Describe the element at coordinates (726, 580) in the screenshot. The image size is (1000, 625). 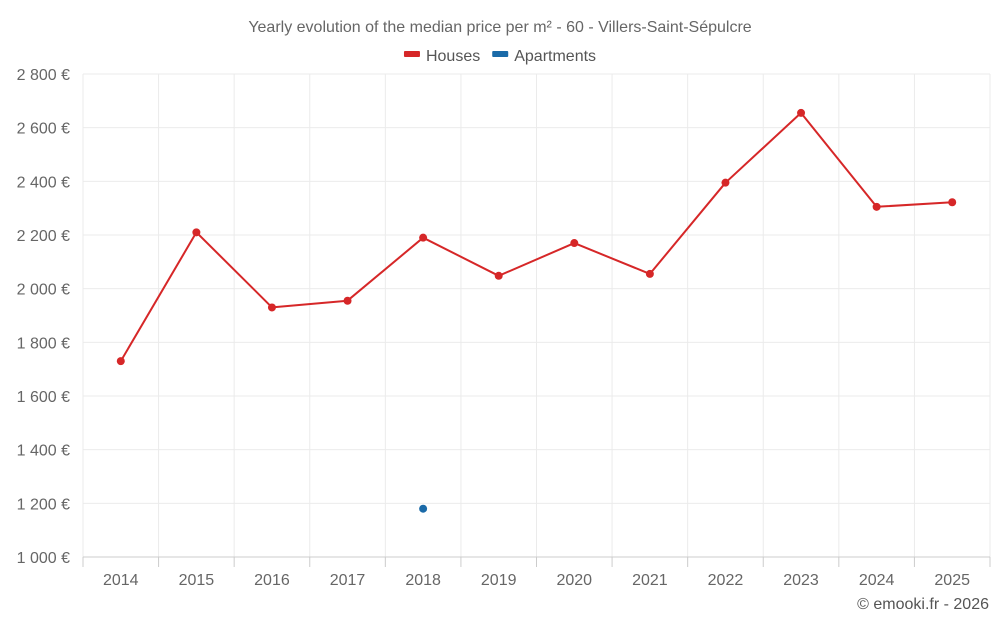
I see `x-tick-label: 2022` at that location.